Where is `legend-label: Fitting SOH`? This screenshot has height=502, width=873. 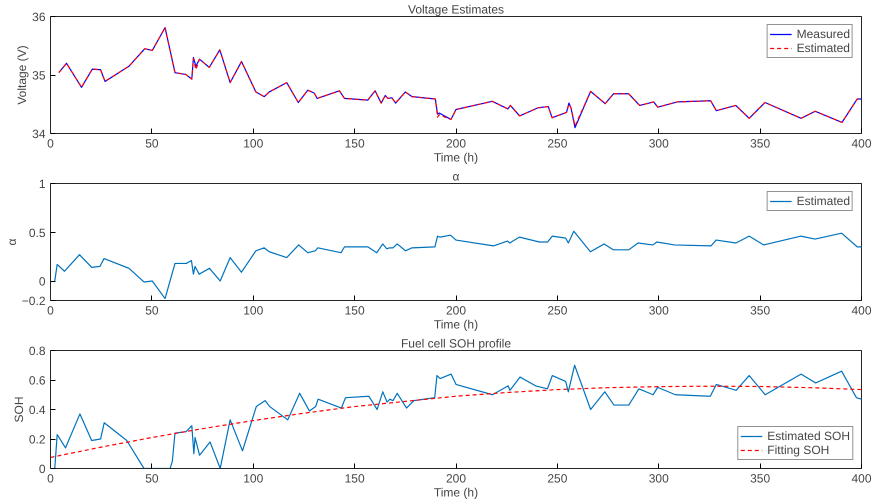
legend-label: Fitting SOH is located at coordinates (798, 450).